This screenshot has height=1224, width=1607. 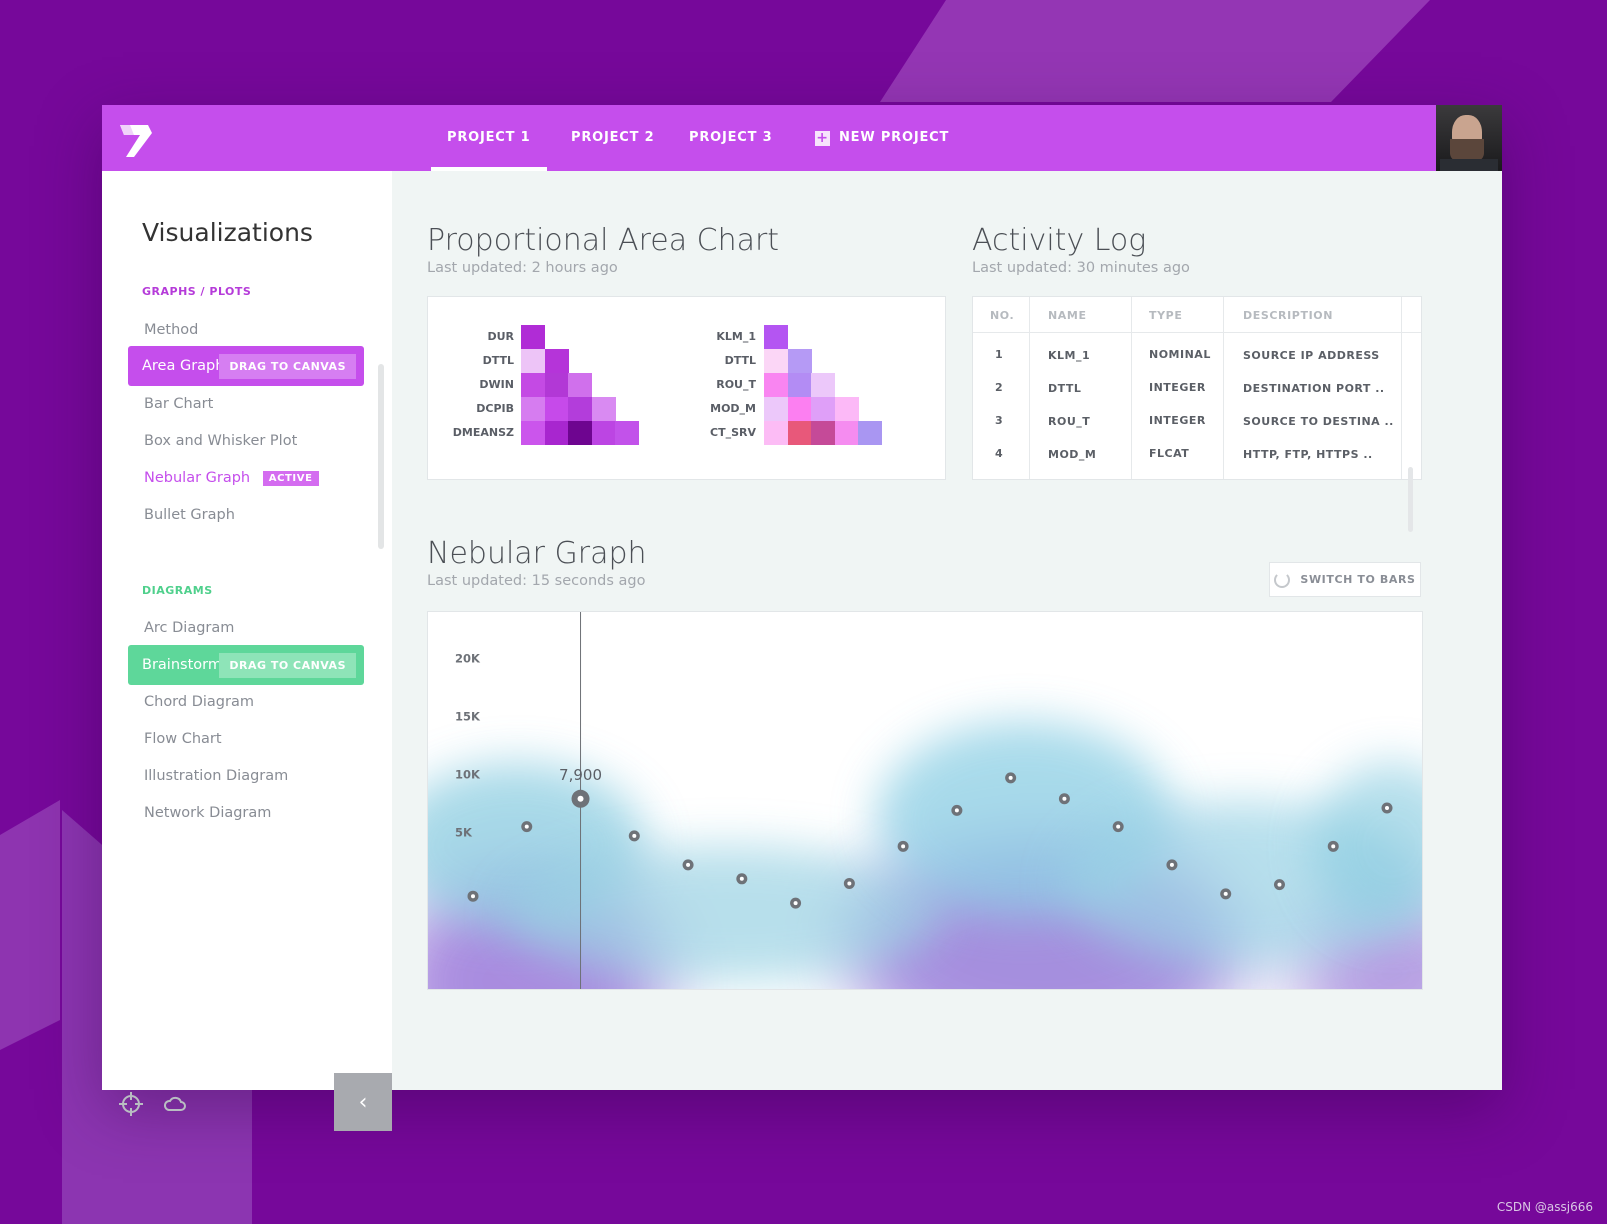 I want to click on table-scrollbar, so click(x=1410, y=499).